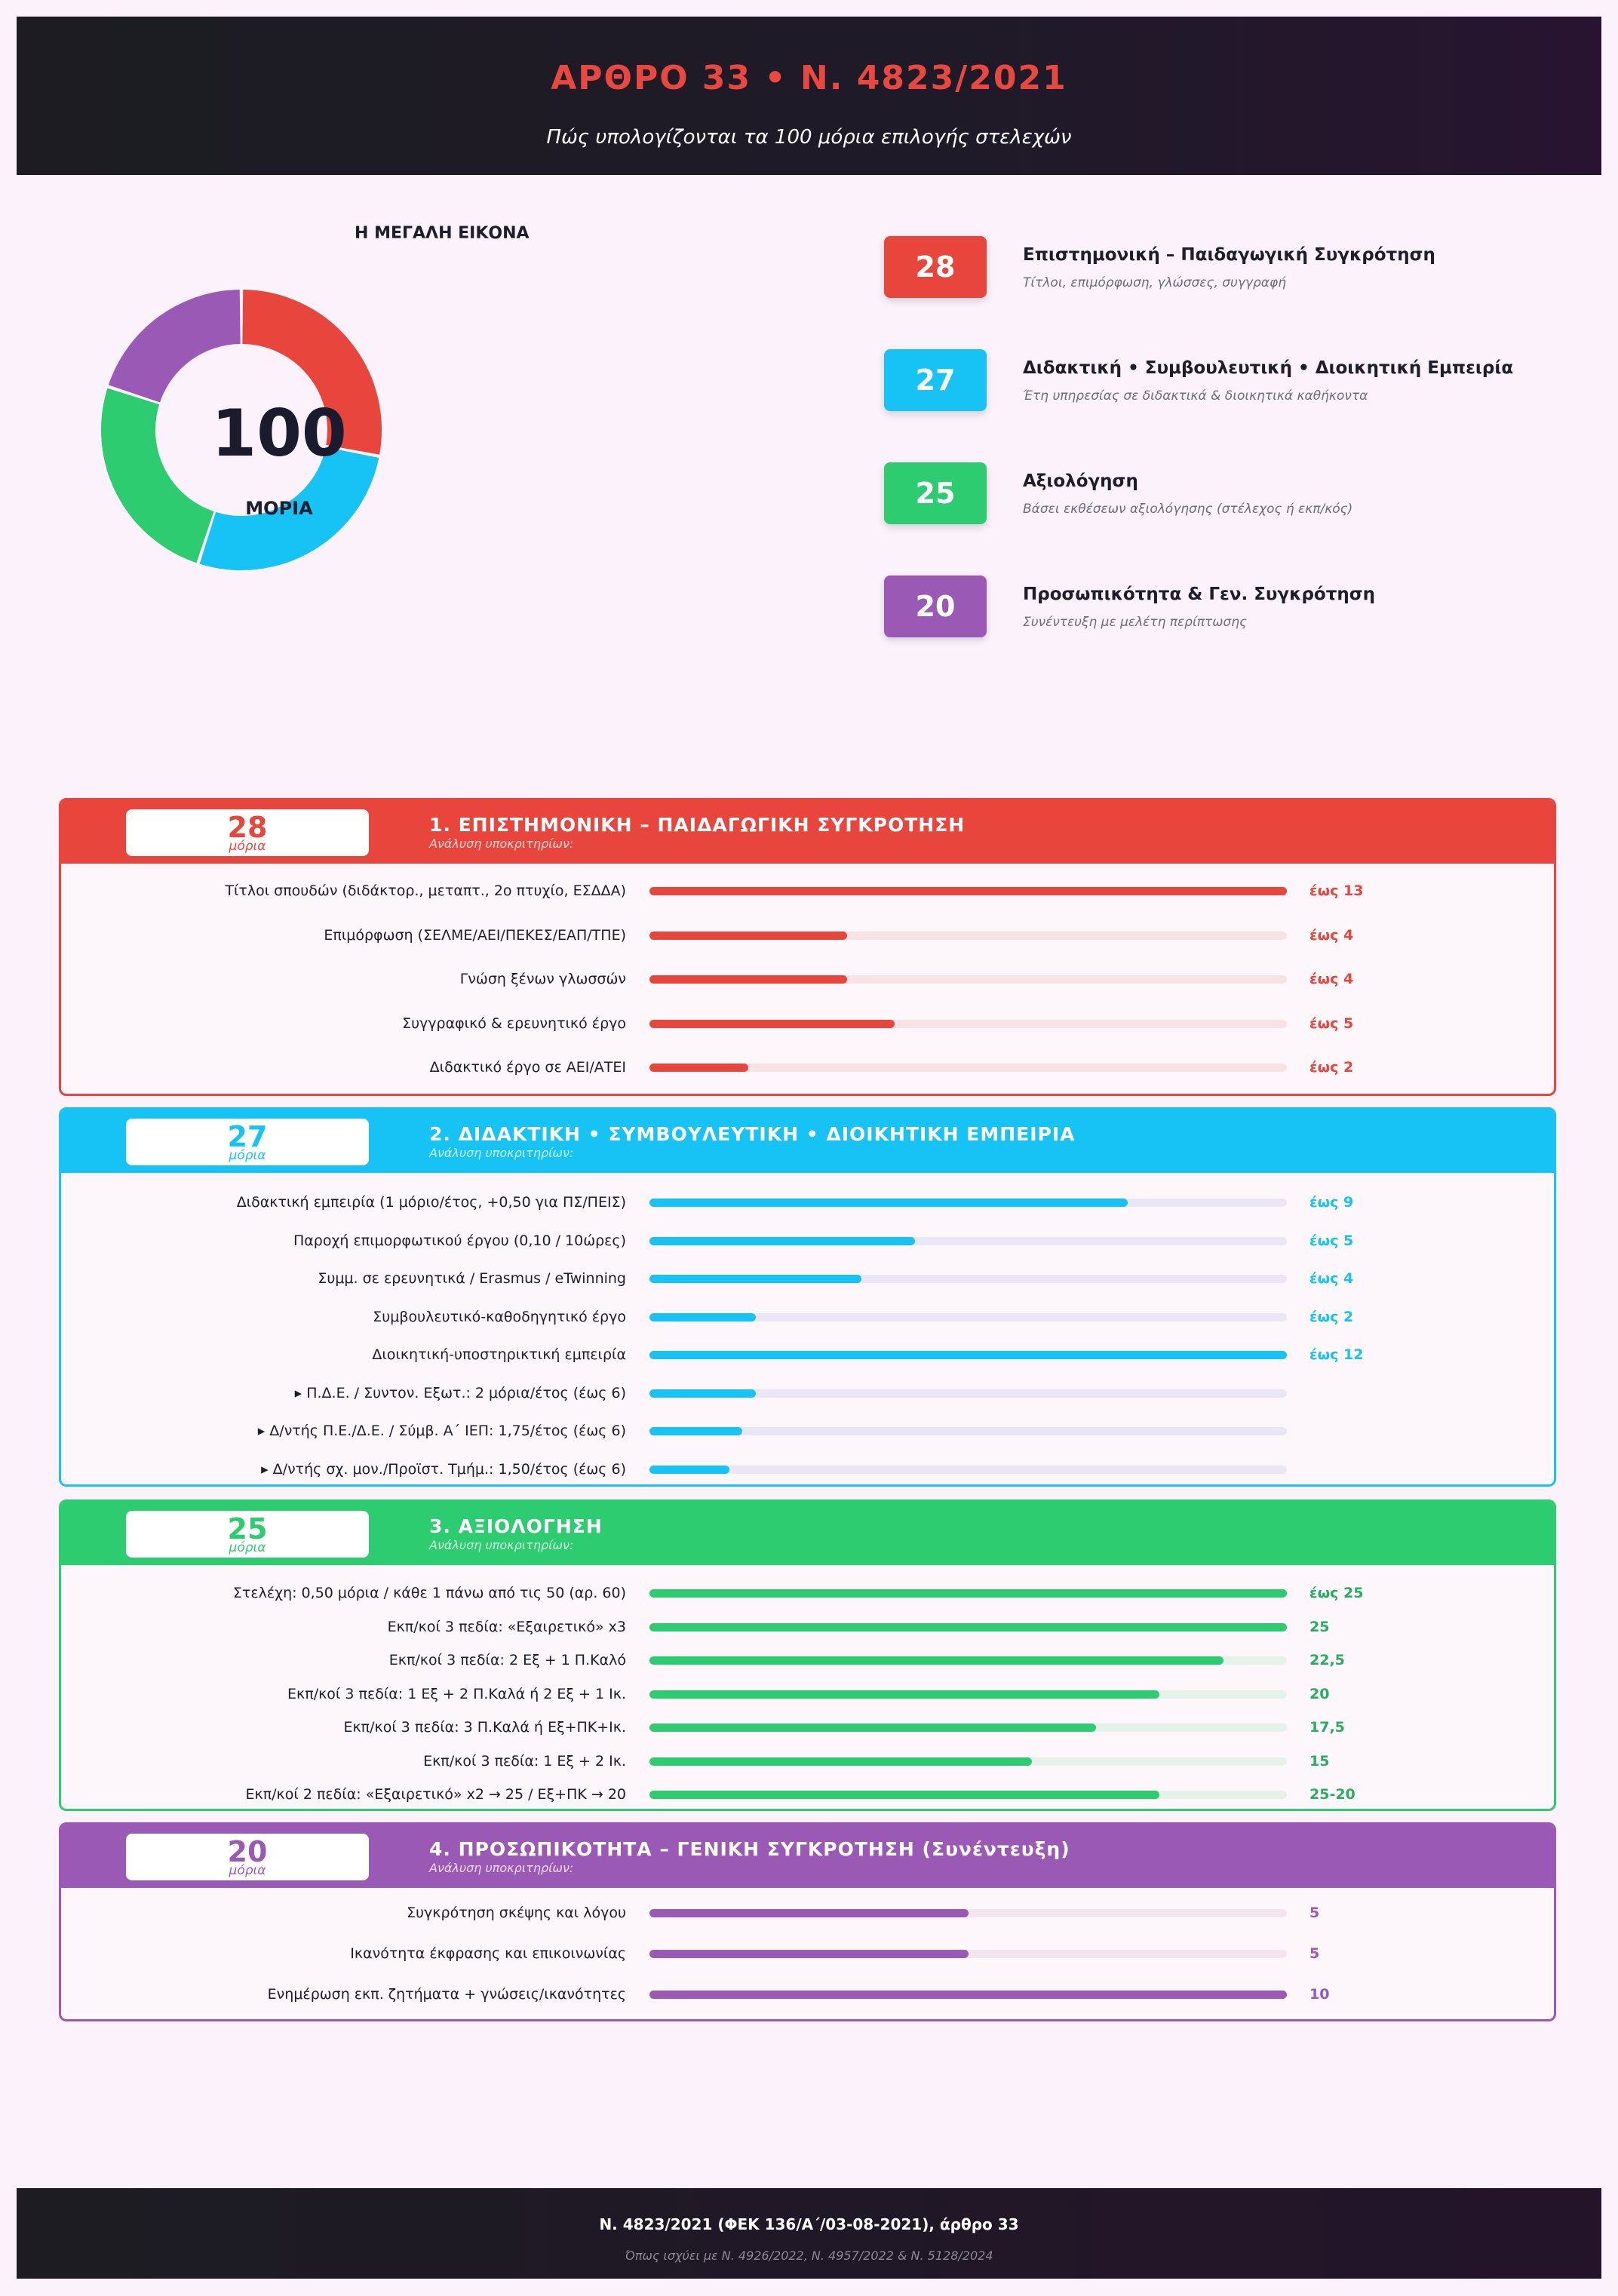 Image resolution: width=1618 pixels, height=2296 pixels. What do you see at coordinates (485, 1728) in the screenshot?
I see `criterion-label: Εκπ/κοί 3 πεδία: 3 Π.Καλά ή Εξ+ΠΚ+Ικ.` at bounding box center [485, 1728].